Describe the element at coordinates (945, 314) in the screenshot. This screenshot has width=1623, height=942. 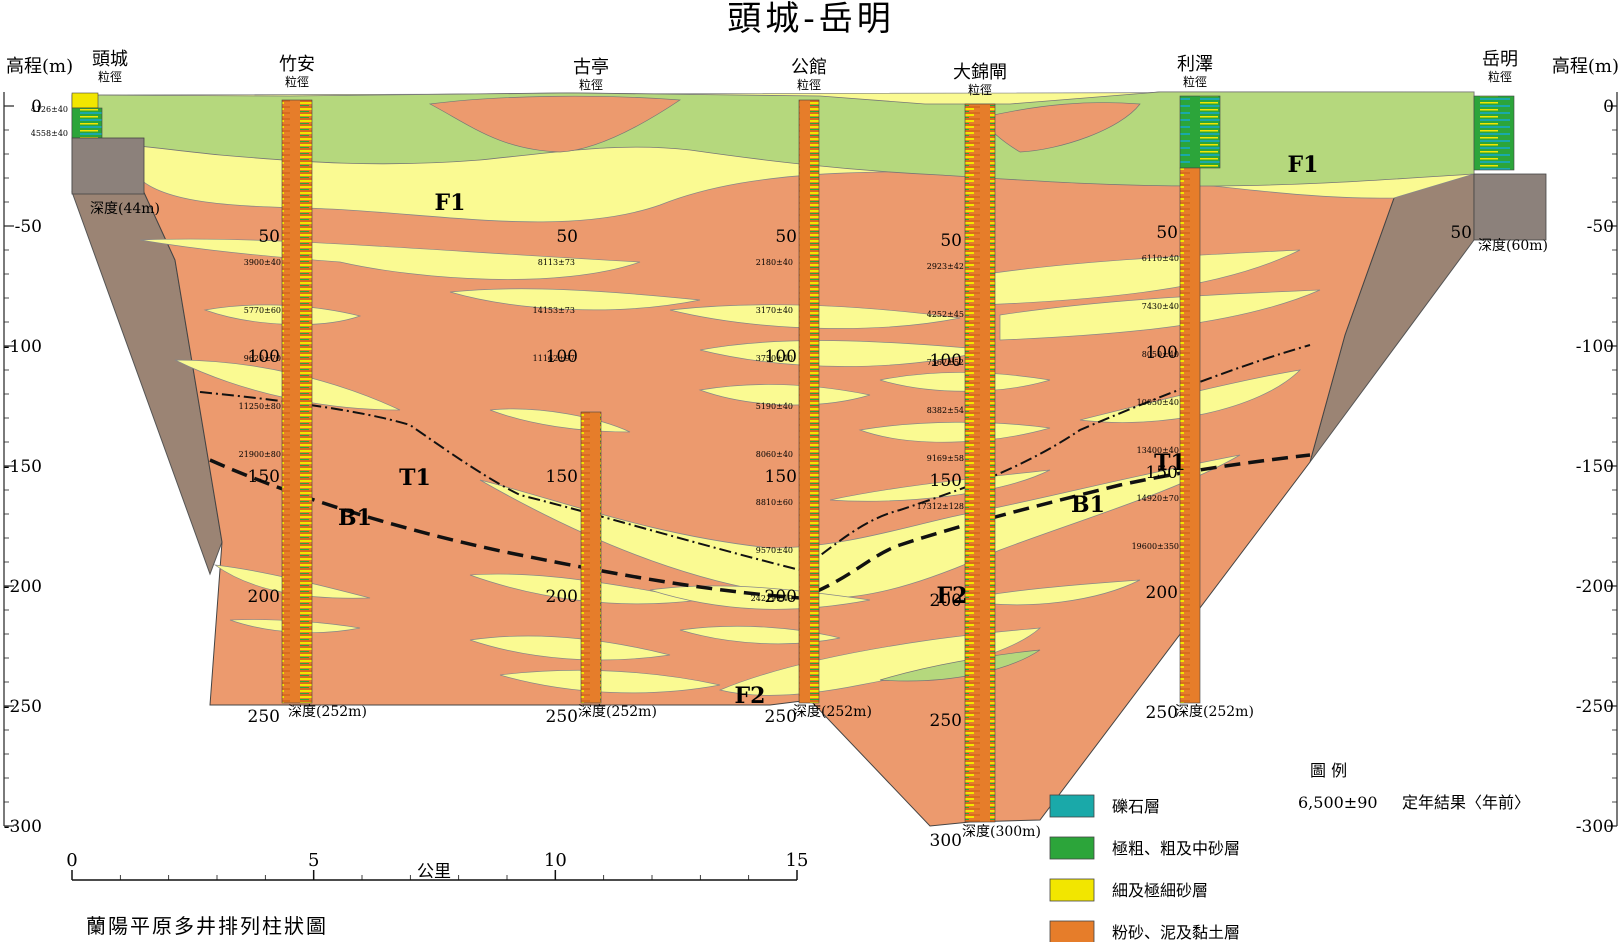
I see `date-label: 4252±45` at that location.